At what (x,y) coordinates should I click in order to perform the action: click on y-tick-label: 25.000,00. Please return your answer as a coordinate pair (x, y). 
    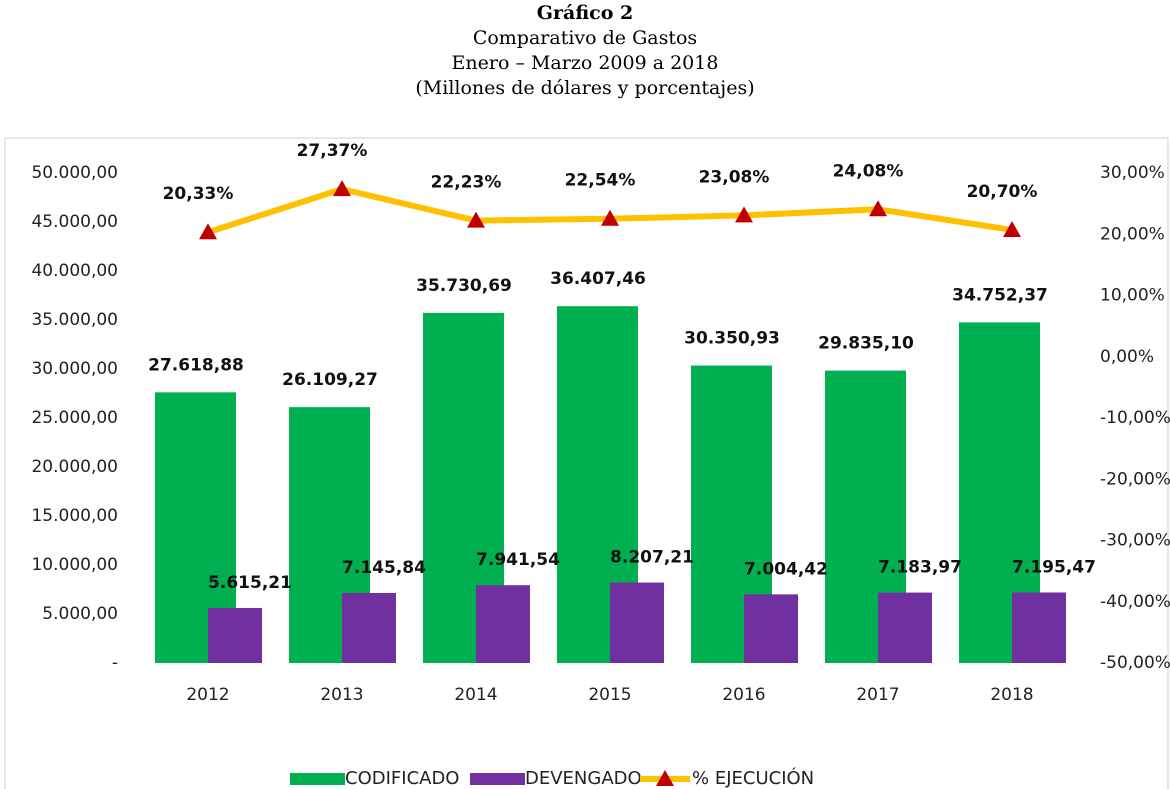
    Looking at the image, I should click on (74, 418).